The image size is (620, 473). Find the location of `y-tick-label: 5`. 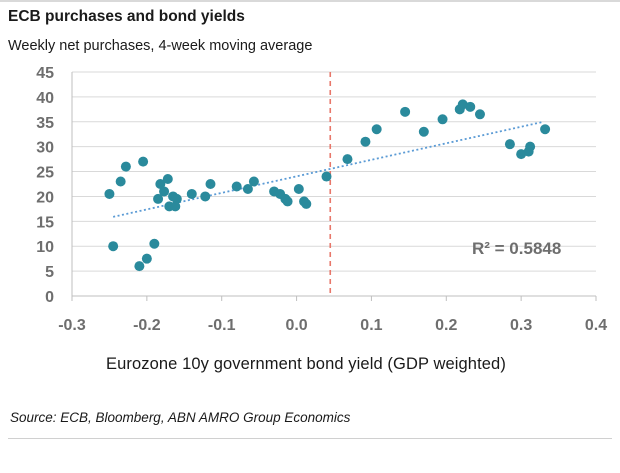

y-tick-label: 5 is located at coordinates (49, 272).